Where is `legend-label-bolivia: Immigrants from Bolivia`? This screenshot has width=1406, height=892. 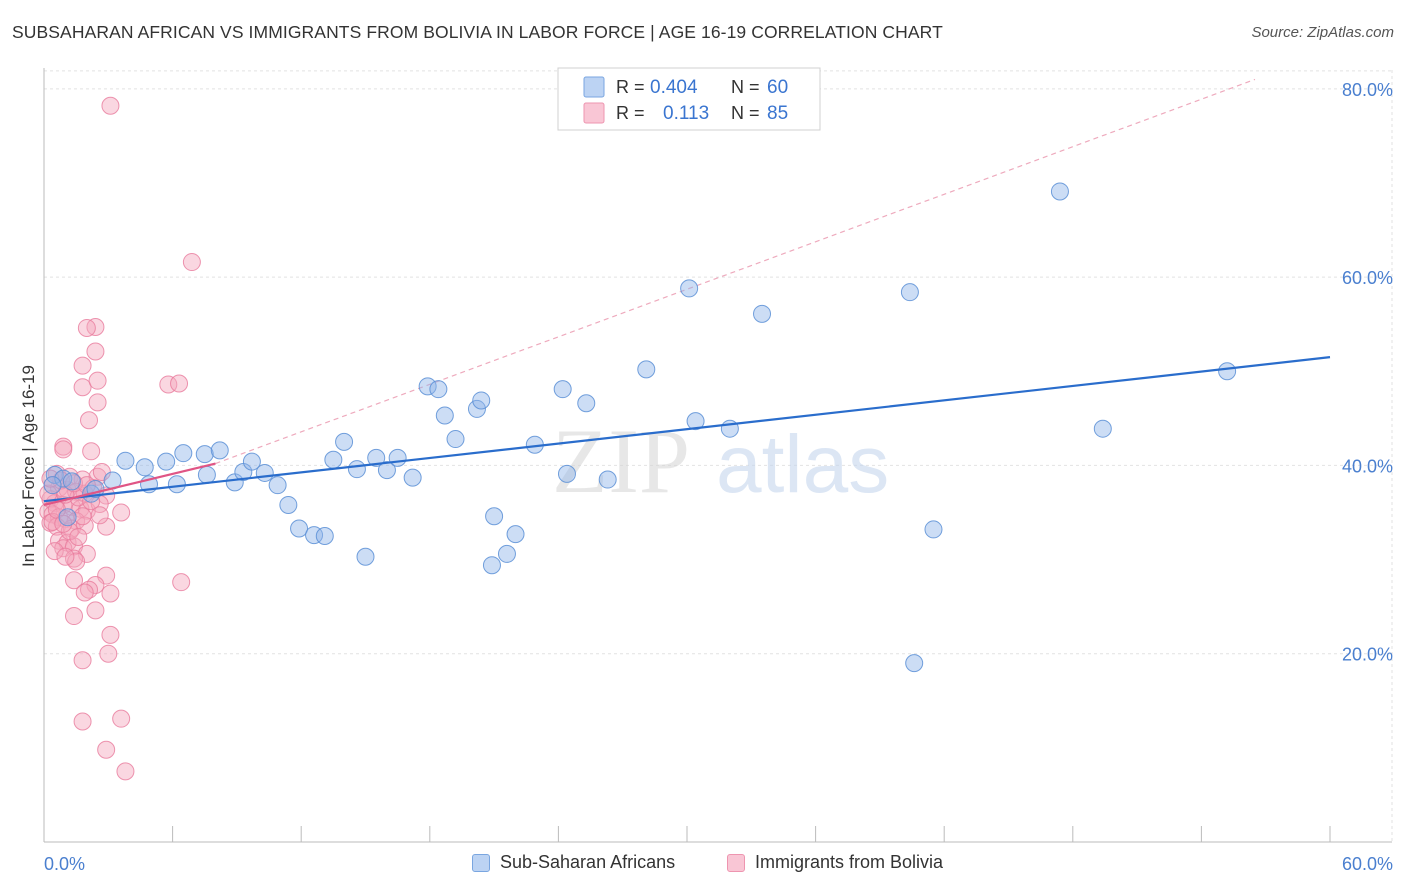
legend-label-bolivia: Immigrants from Bolivia is located at coordinates (849, 862).